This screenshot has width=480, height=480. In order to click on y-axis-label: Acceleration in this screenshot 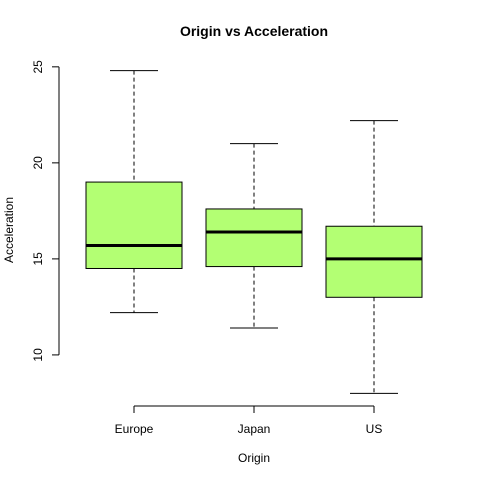, I will do `click(9, 230)`.